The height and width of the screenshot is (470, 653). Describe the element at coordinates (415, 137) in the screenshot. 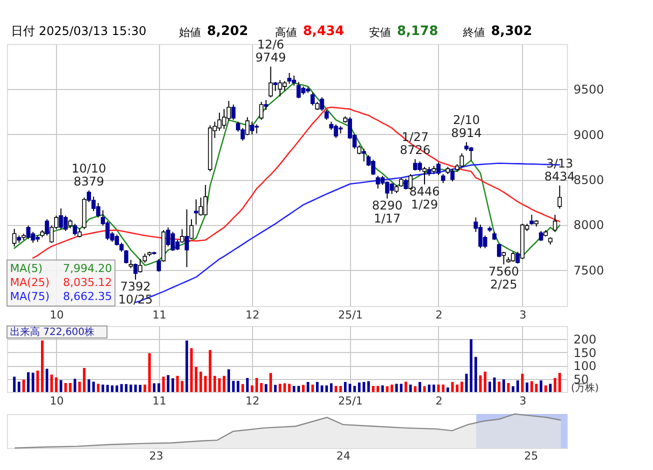

I see `annotation: 1/27` at that location.